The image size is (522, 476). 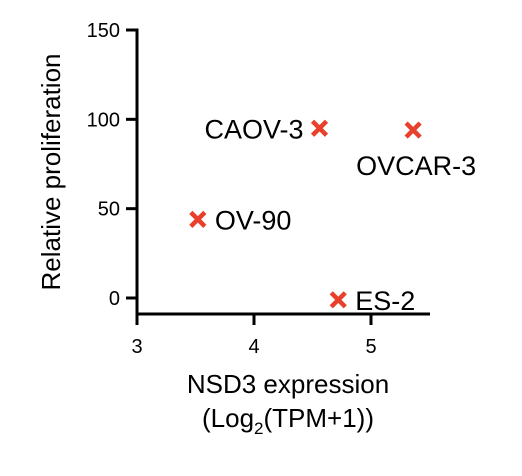 What do you see at coordinates (288, 384) in the screenshot?
I see `x-axis-title-line1: NSD3 expression` at bounding box center [288, 384].